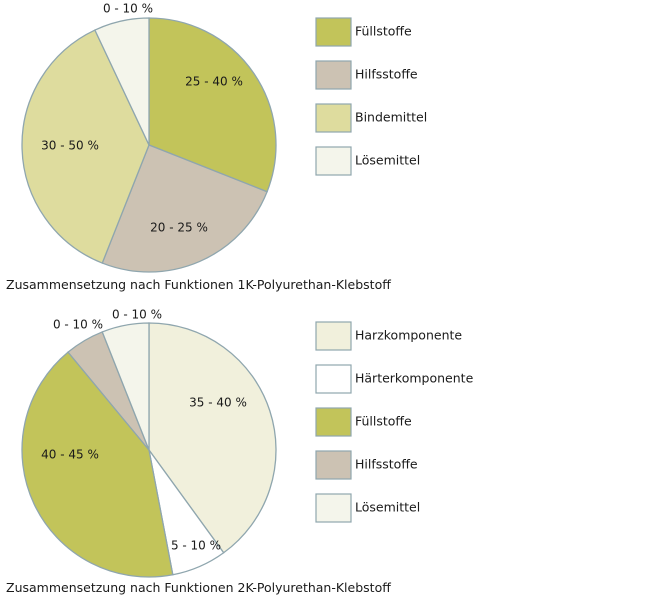  Describe the element at coordinates (78, 325) in the screenshot. I see `slice-label-hilfsstoffe: 0 - 10 %` at that location.